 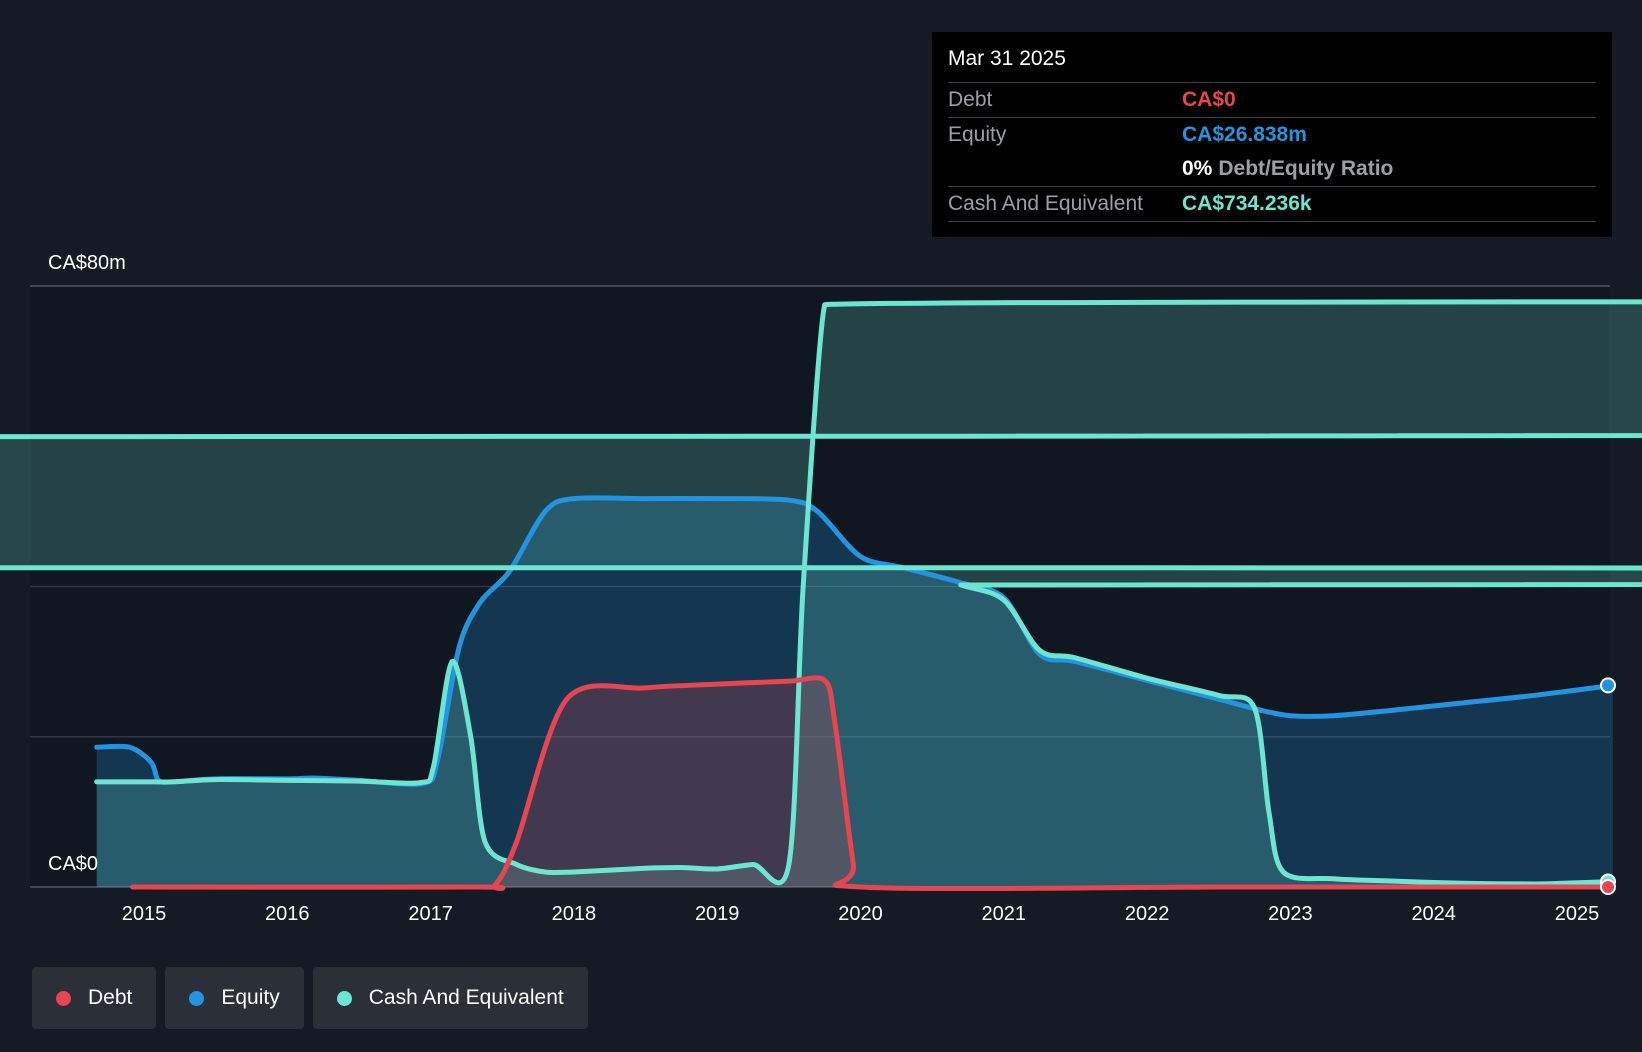 I want to click on tooltip-ratio-row: 0% Debt/Equity Ratio, so click(x=1272, y=169).